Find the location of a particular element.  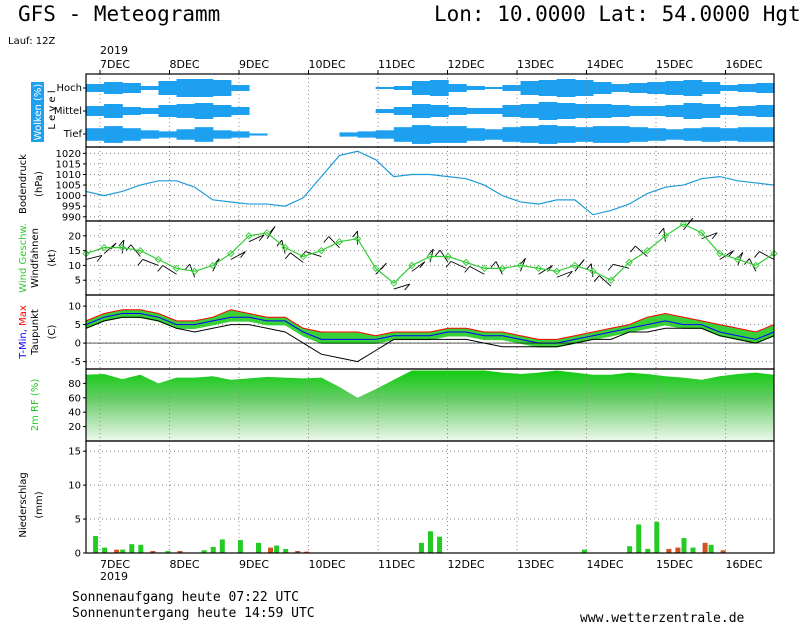

date-label-top: 9DEC is located at coordinates (254, 64).